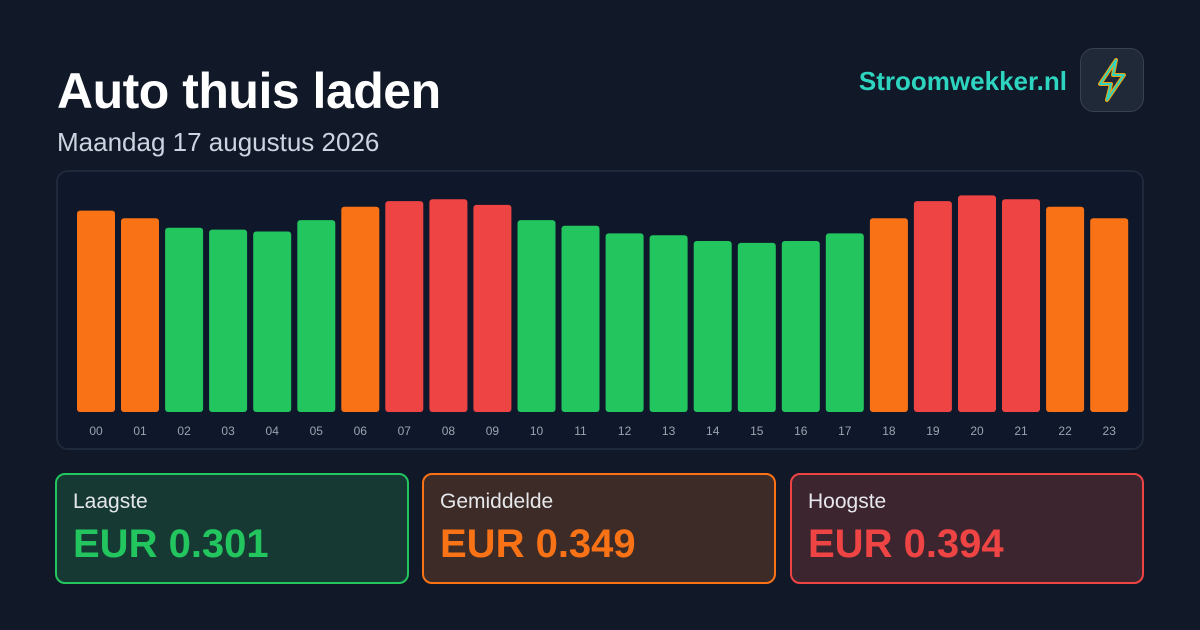 This screenshot has height=630, width=1200. What do you see at coordinates (757, 431) in the screenshot?
I see `x-tick-label: 15` at bounding box center [757, 431].